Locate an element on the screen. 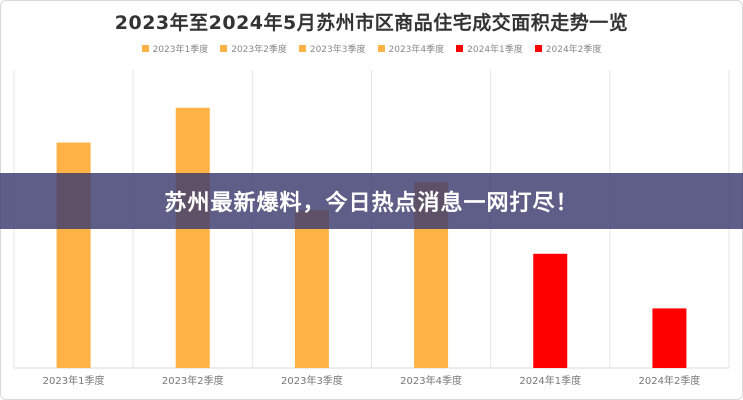 The height and width of the screenshot is (400, 743). legend-item: 2024年2季度 is located at coordinates (568, 48).